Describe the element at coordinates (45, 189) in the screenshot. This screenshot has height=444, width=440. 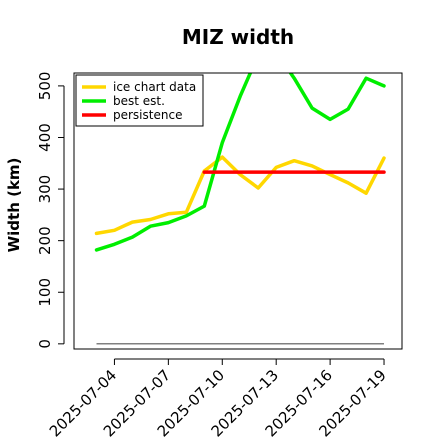
I see `y-tick-label-3: 300` at that location.